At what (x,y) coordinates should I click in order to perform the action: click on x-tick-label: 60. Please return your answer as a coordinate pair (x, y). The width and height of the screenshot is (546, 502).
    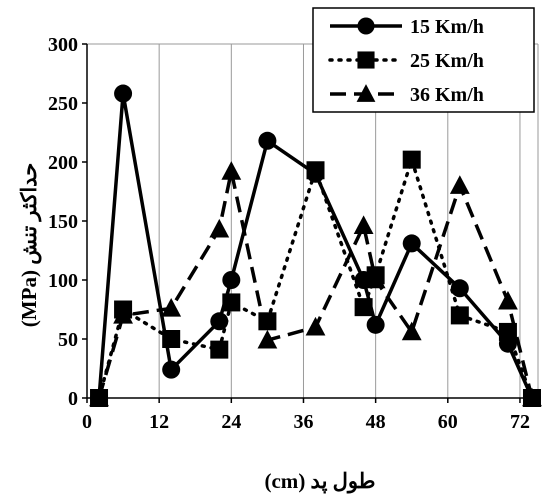
    Looking at the image, I should click on (448, 422).